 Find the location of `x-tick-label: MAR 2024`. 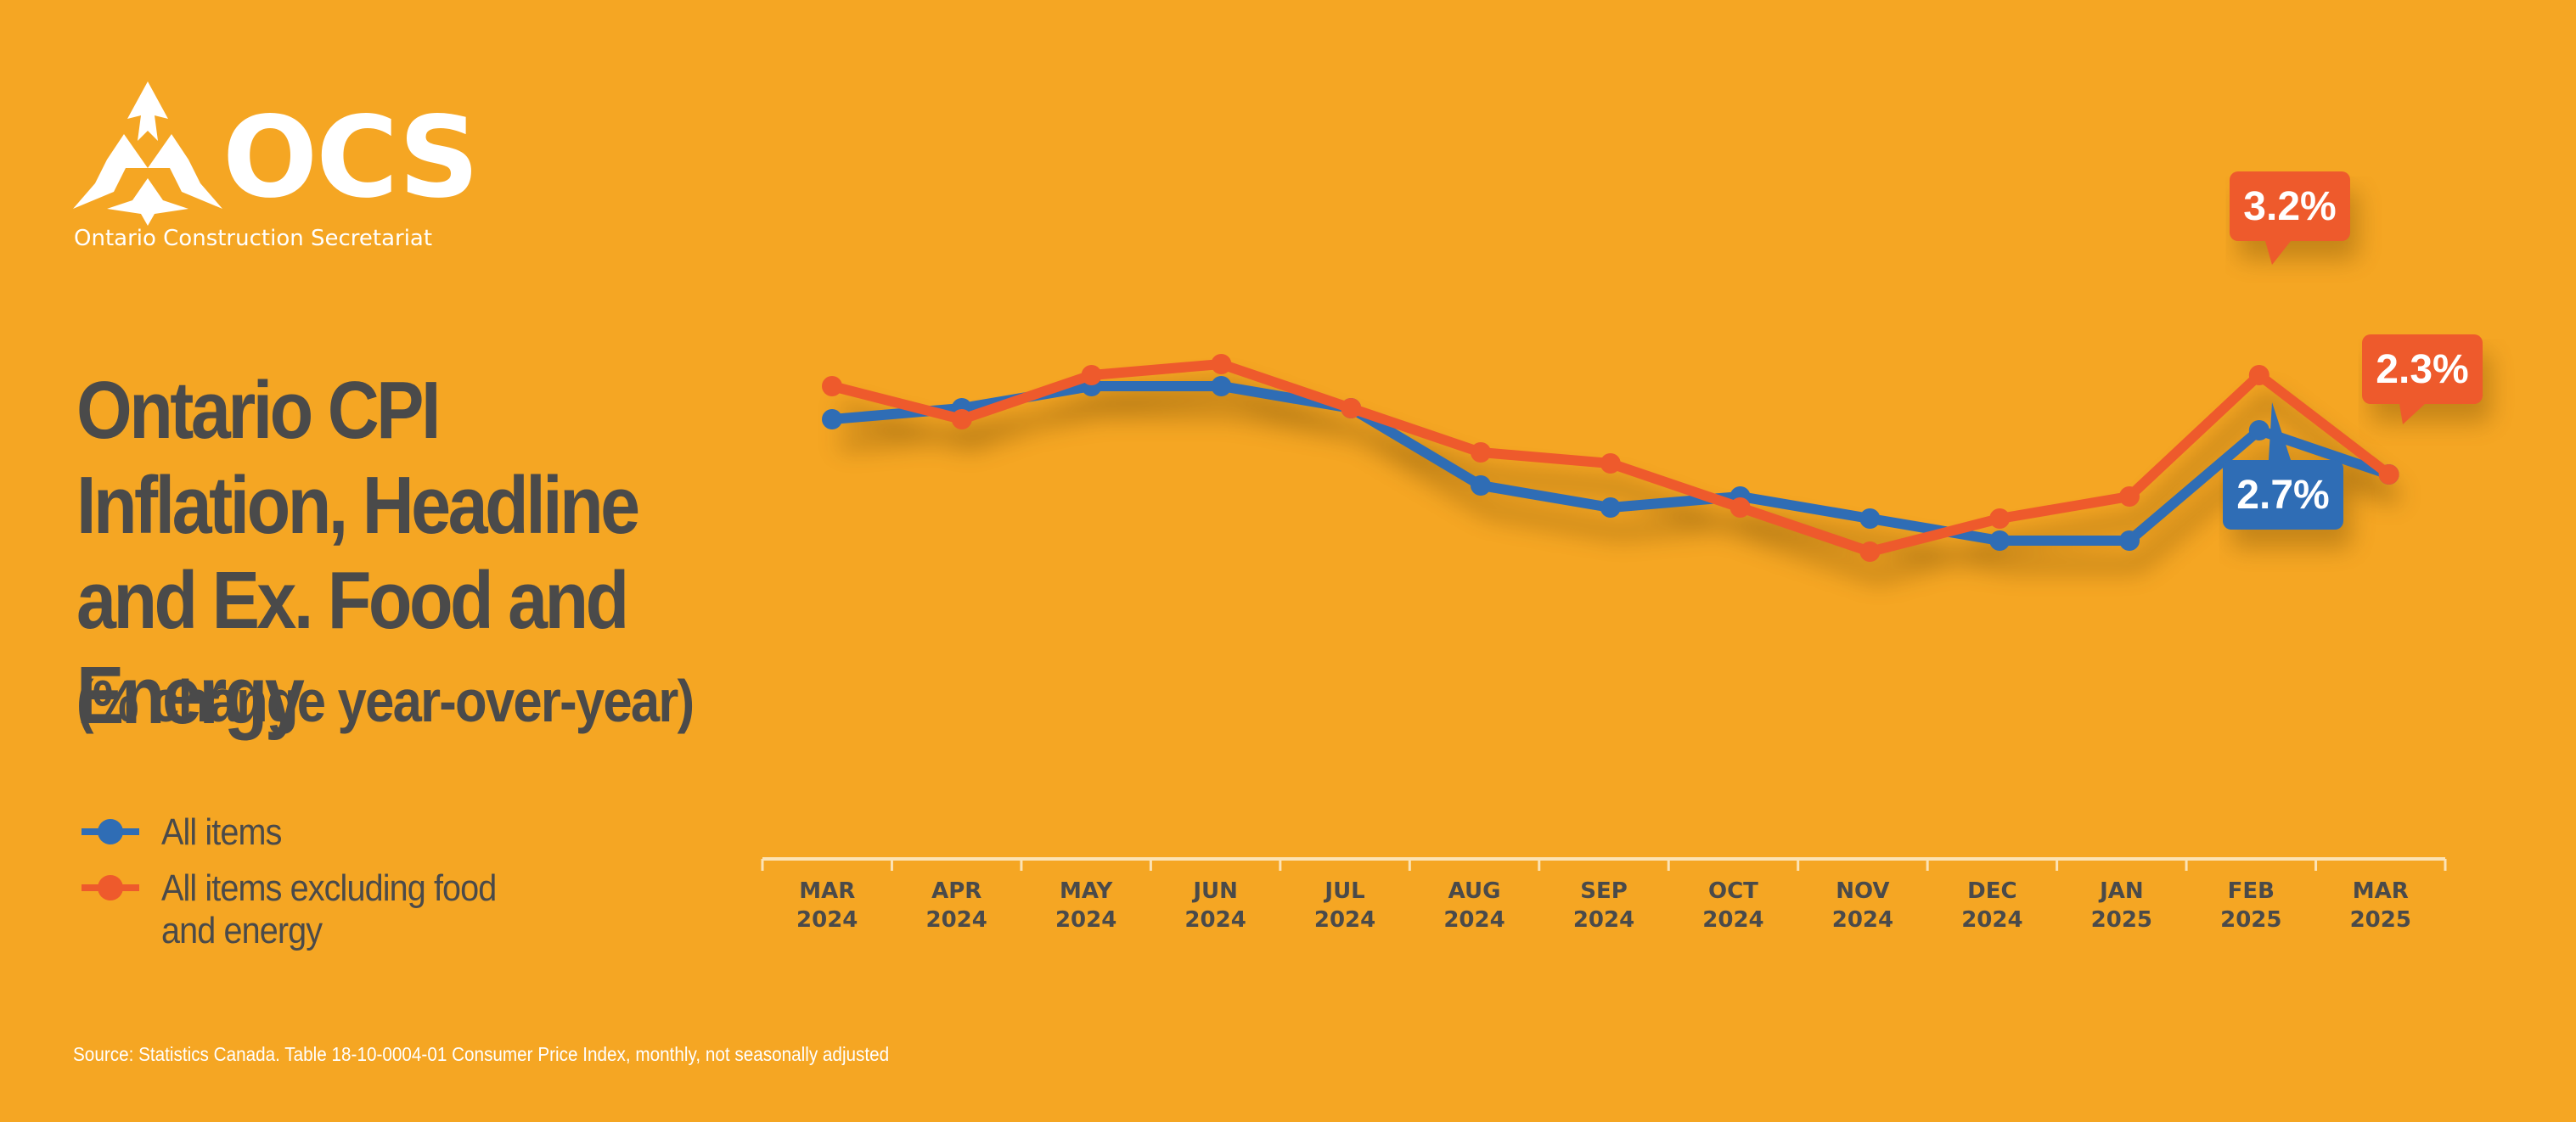

x-tick-label: MAR 2024 is located at coordinates (827, 905).